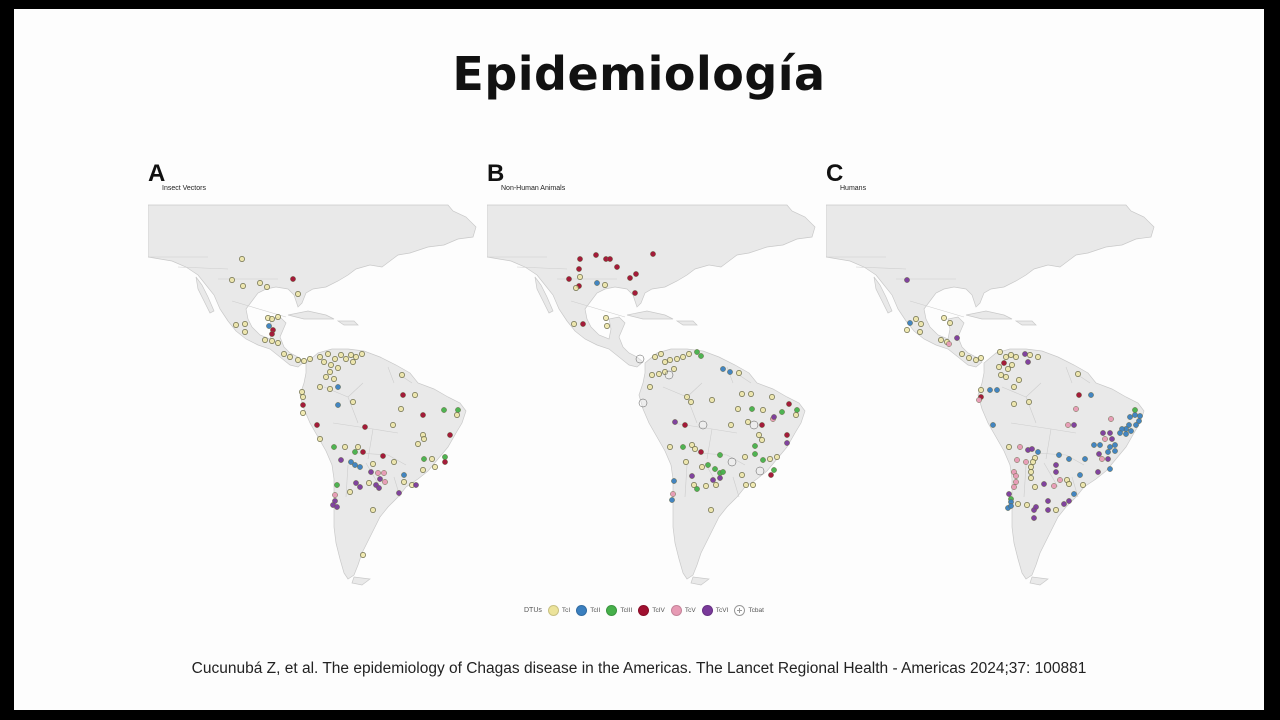 This screenshot has width=1280, height=720. What do you see at coordinates (683, 610) in the screenshot?
I see `legend-item-tcv: TcV` at bounding box center [683, 610].